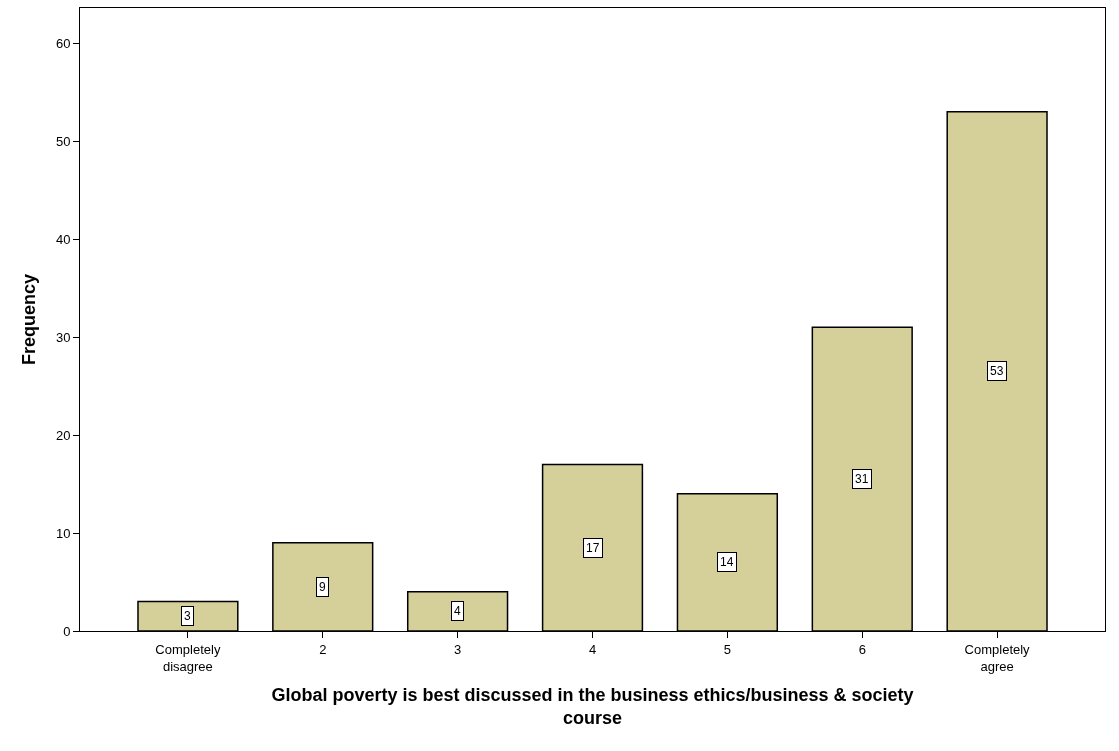 This screenshot has height=751, width=1119. What do you see at coordinates (727, 562) in the screenshot?
I see `data-label: 14` at bounding box center [727, 562].